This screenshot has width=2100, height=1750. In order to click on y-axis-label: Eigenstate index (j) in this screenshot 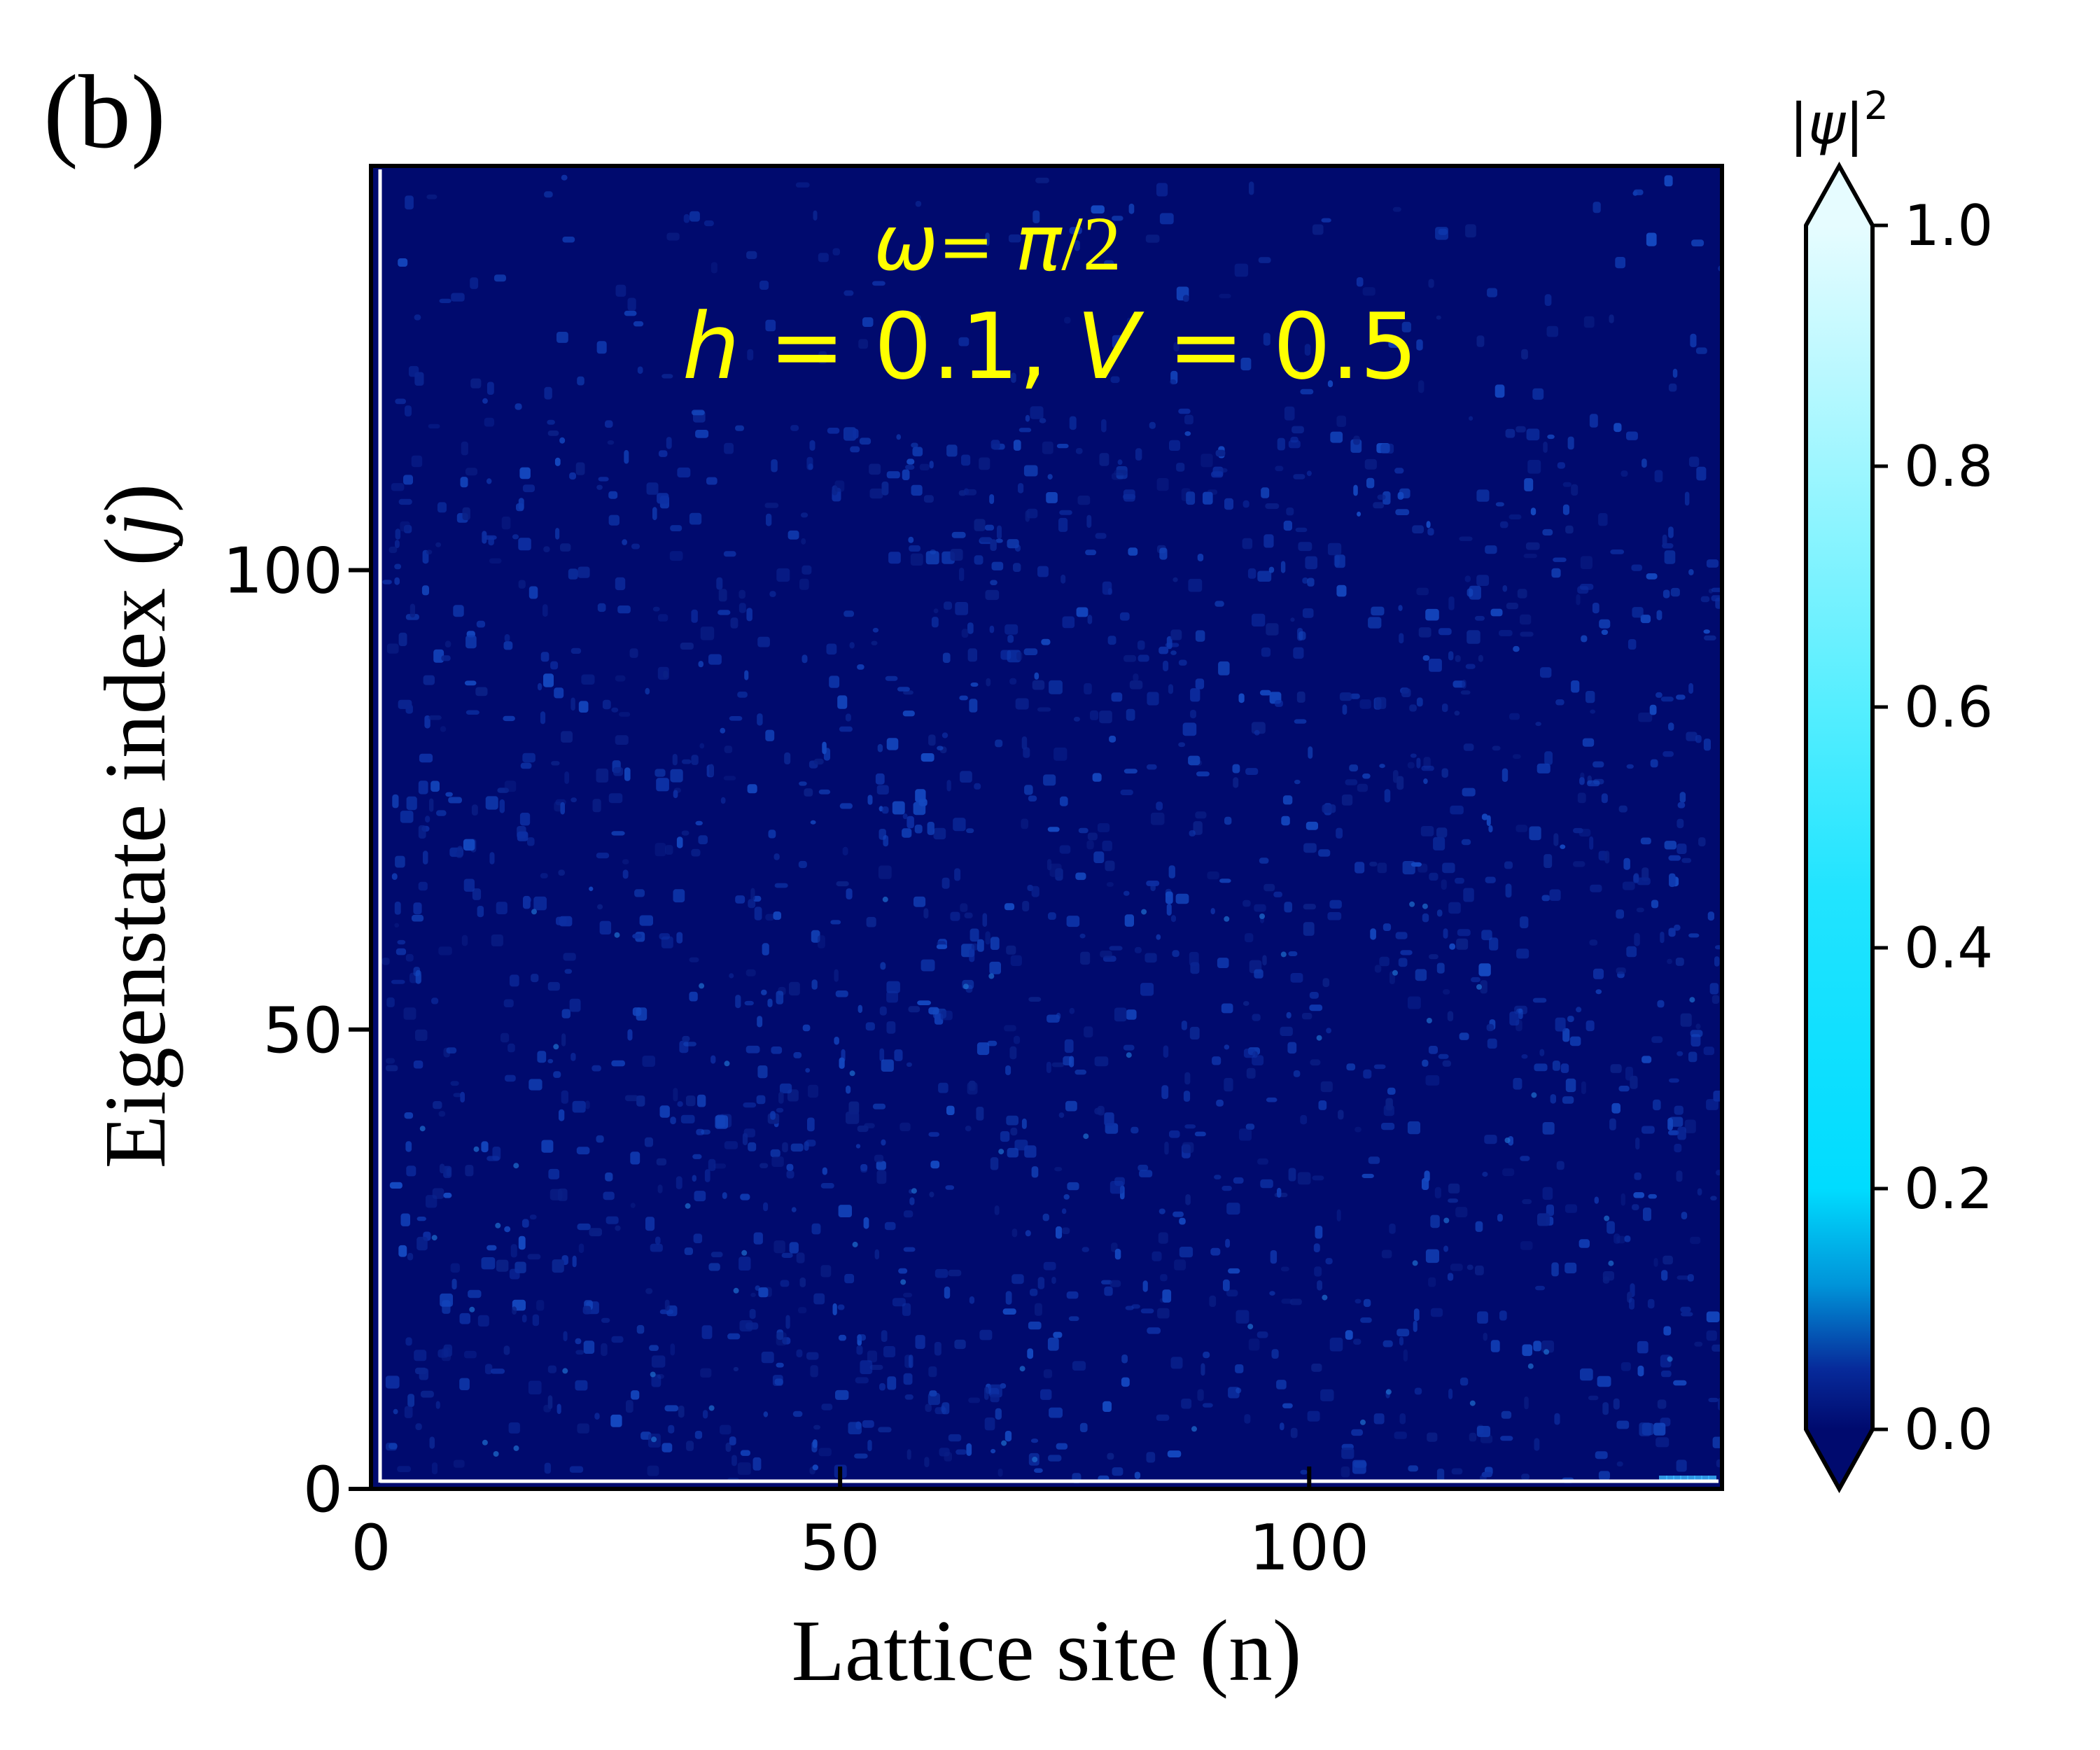, I will do `click(136, 826)`.